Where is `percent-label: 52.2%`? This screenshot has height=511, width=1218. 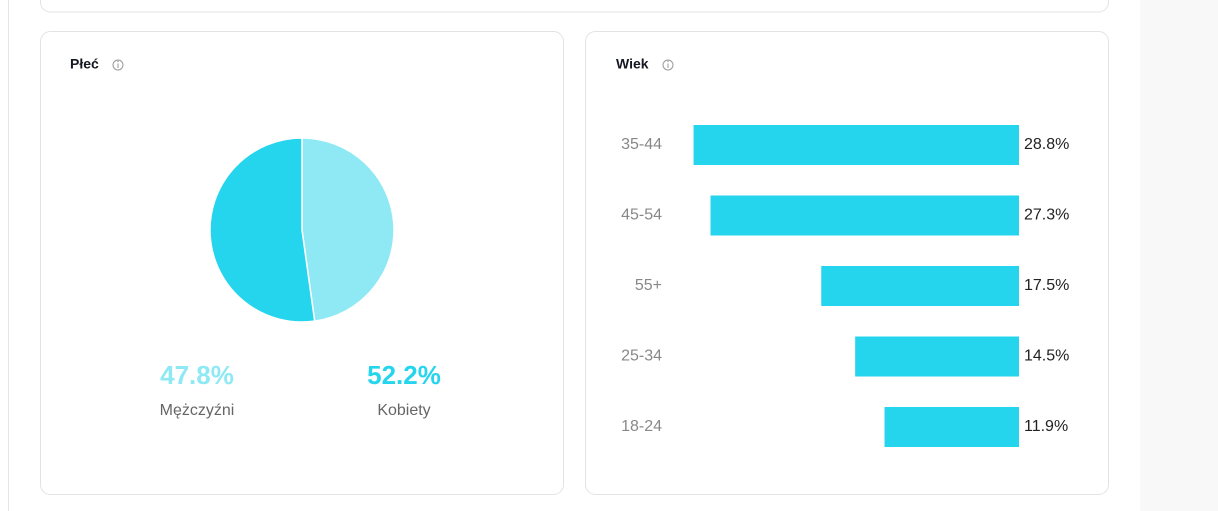 percent-label: 52.2% is located at coordinates (404, 375).